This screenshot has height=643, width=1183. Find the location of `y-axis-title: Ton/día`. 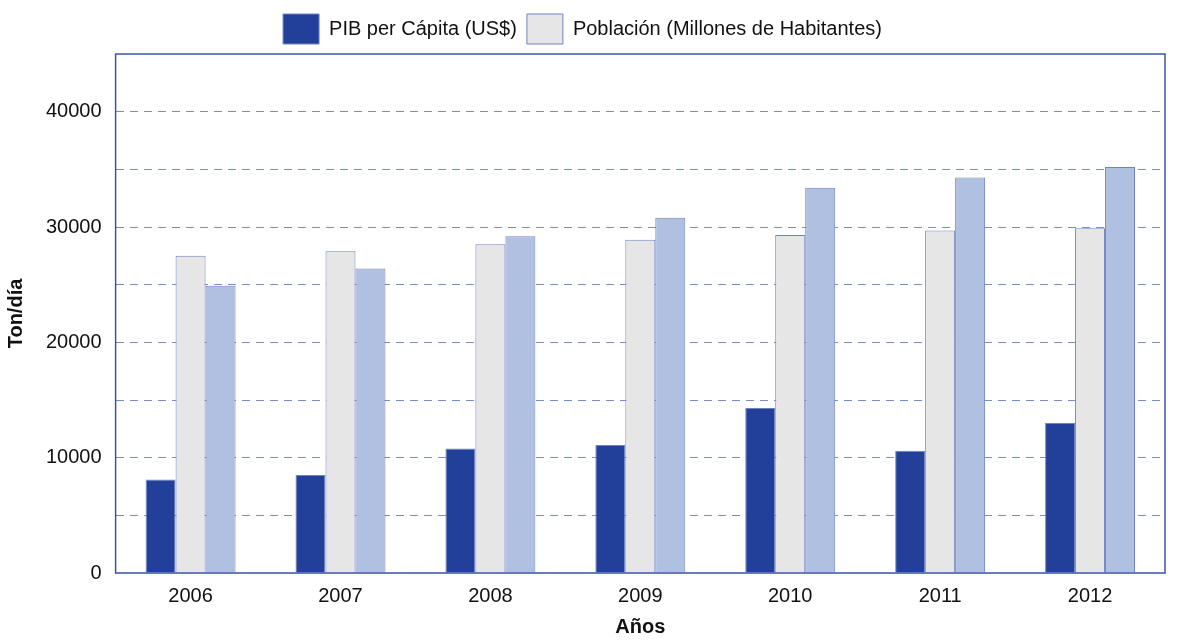

y-axis-title: Ton/día is located at coordinates (14, 313).